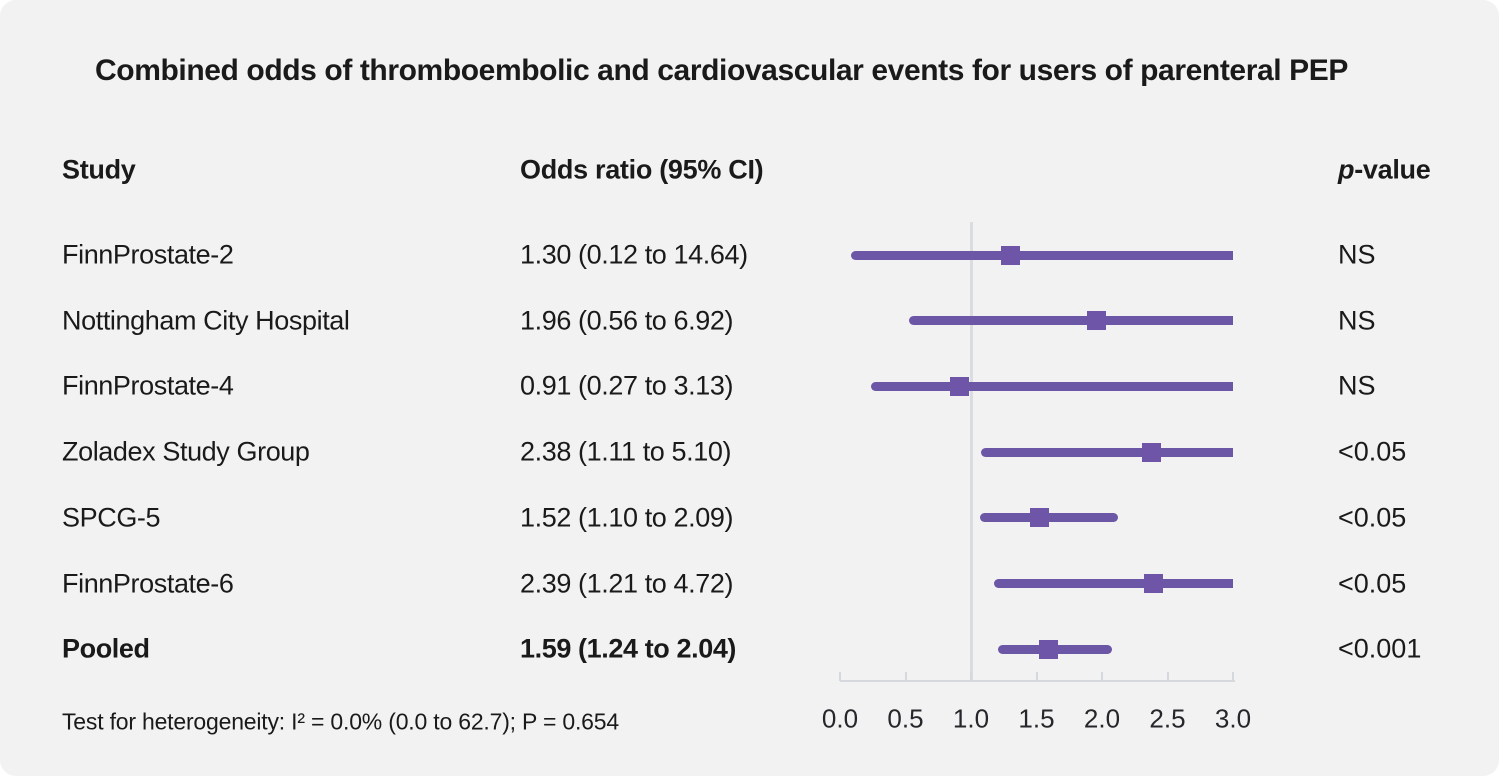  I want to click on study-label: FinnProstate-6, so click(148, 583).